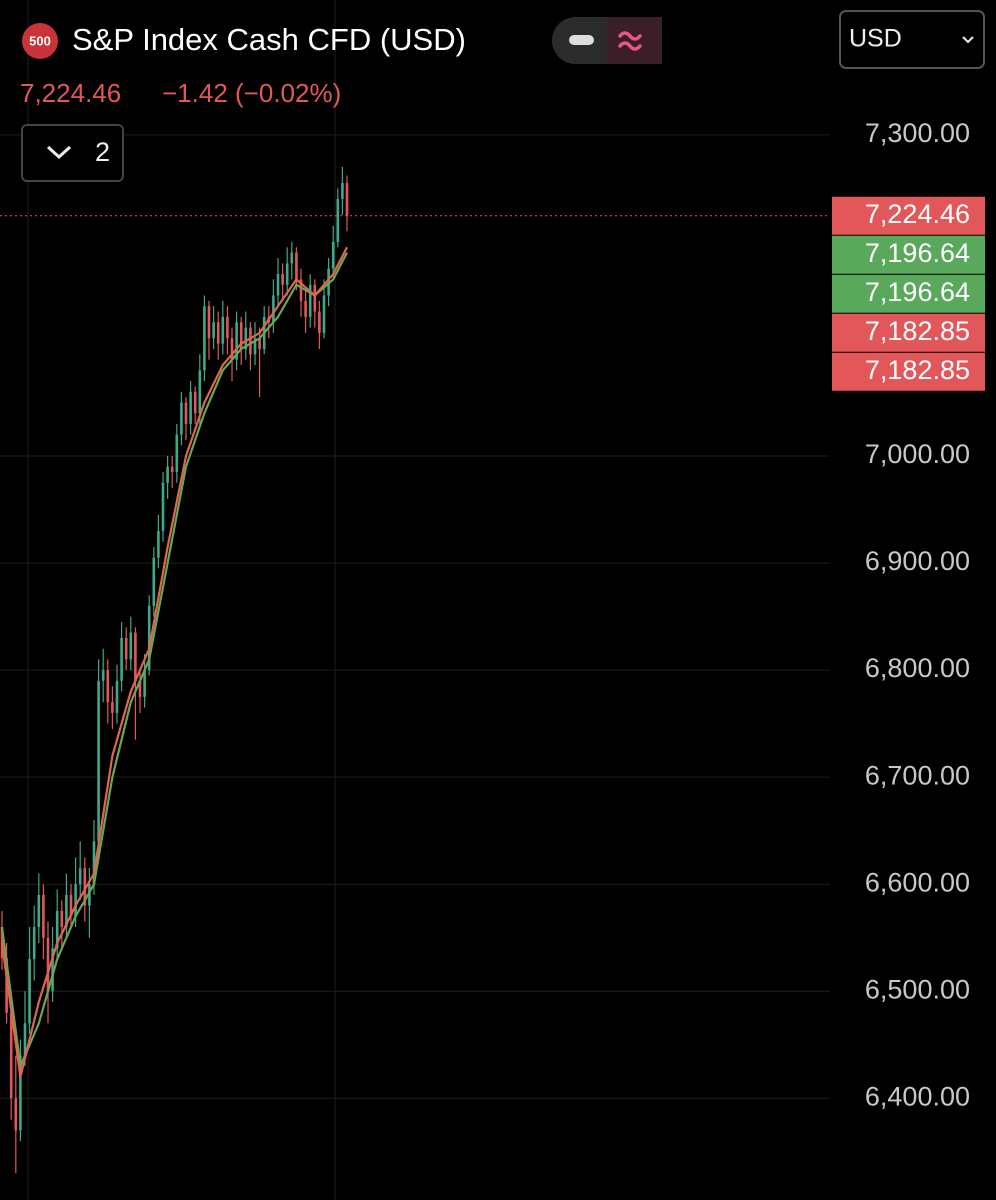  I want to click on price-change: −1.42 (−0.02%), so click(251, 93).